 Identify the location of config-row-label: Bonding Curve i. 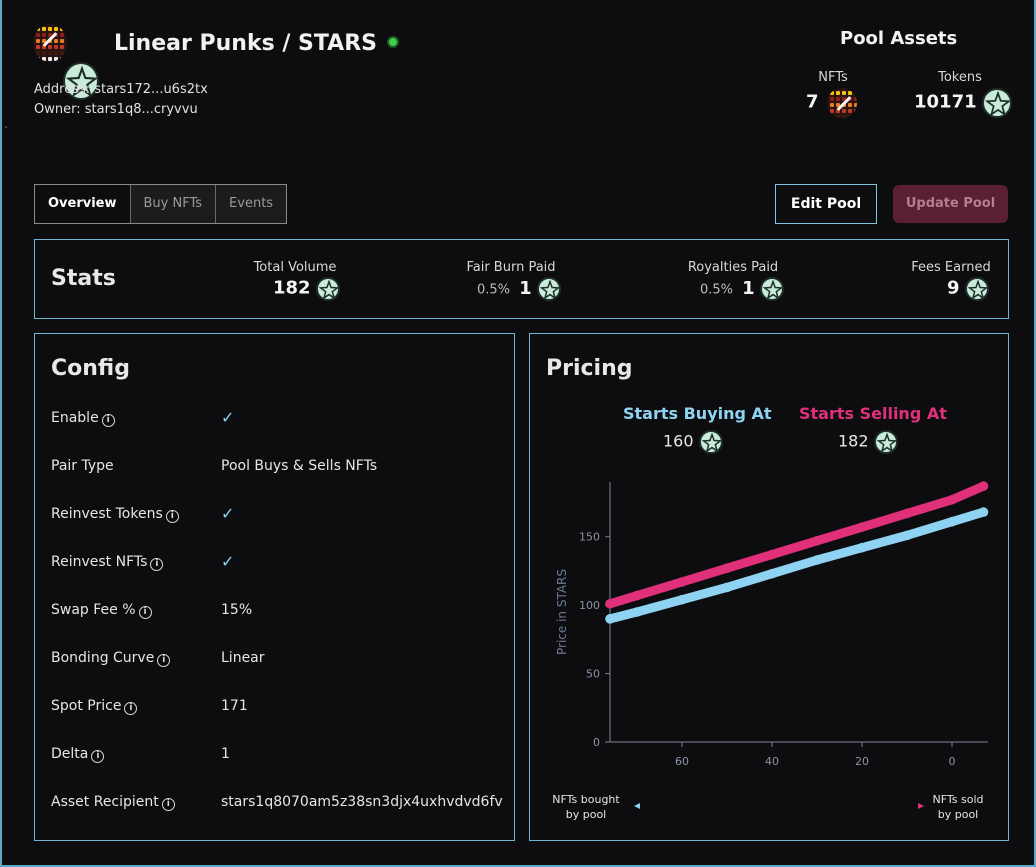
(111, 658).